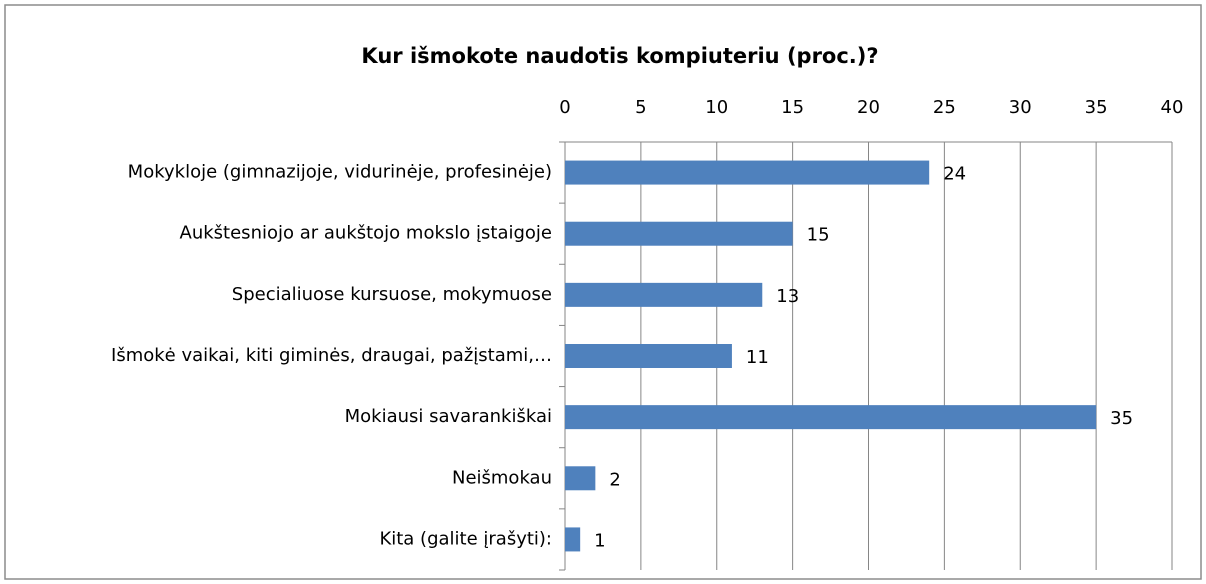 This screenshot has height=584, width=1206. I want to click on data-label: 13, so click(787, 296).